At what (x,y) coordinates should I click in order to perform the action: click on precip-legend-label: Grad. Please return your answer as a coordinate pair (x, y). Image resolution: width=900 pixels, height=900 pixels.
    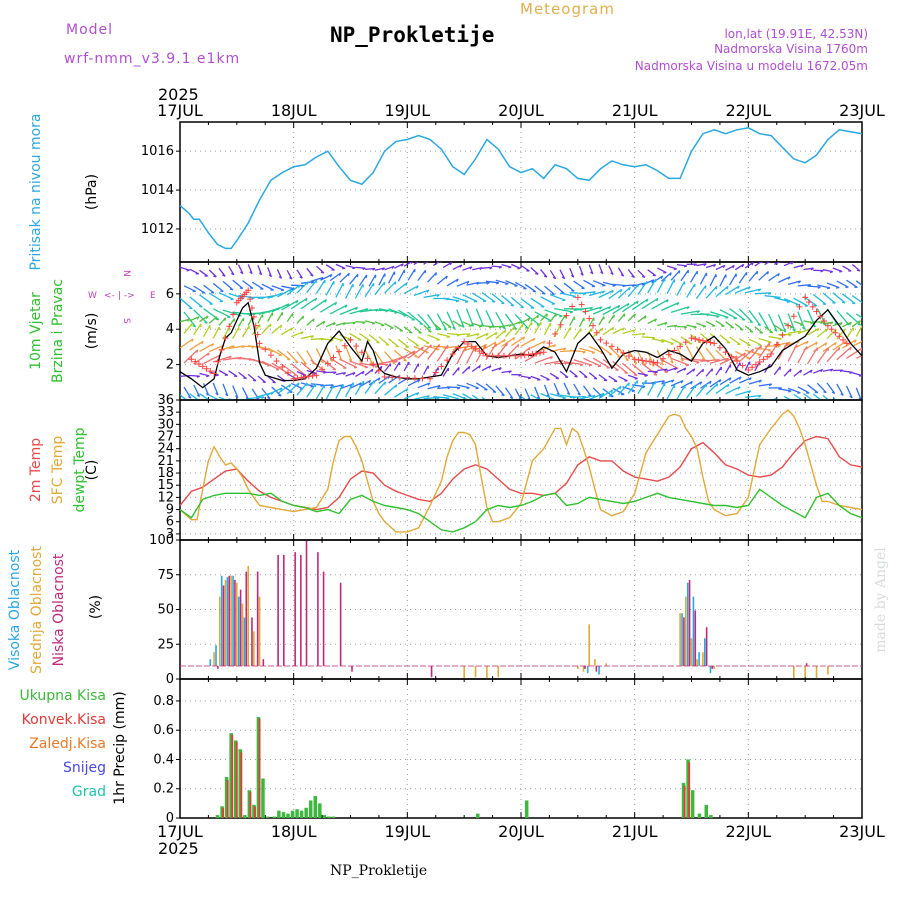
    Looking at the image, I should click on (89, 792).